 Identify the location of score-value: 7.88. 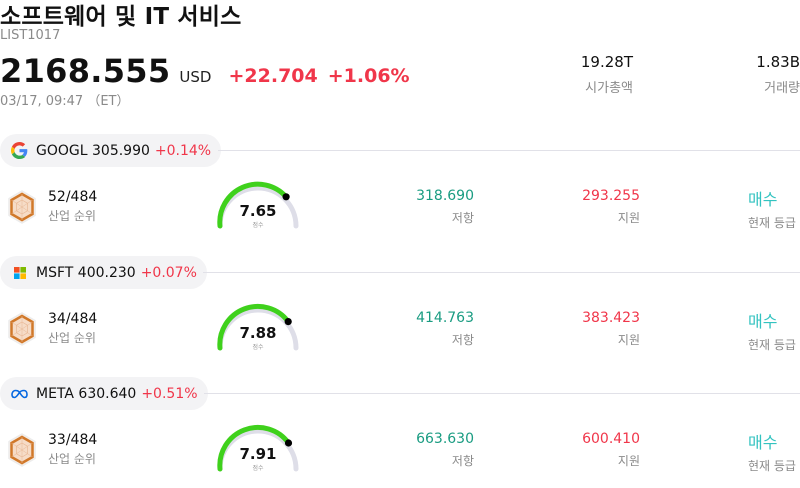
(258, 333).